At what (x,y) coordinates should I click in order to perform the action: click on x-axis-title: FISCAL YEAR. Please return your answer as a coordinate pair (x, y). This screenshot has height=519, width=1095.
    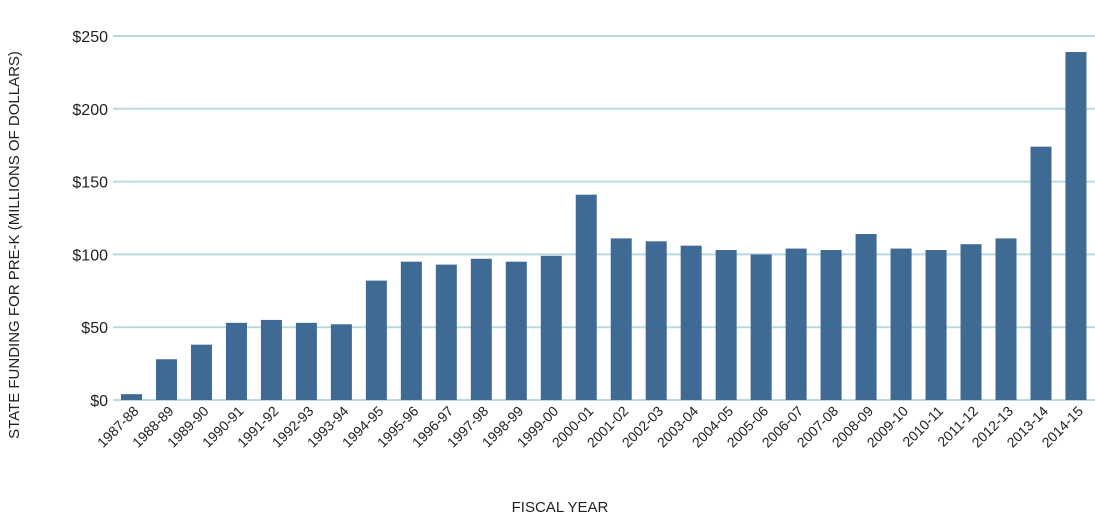
    Looking at the image, I should click on (560, 507).